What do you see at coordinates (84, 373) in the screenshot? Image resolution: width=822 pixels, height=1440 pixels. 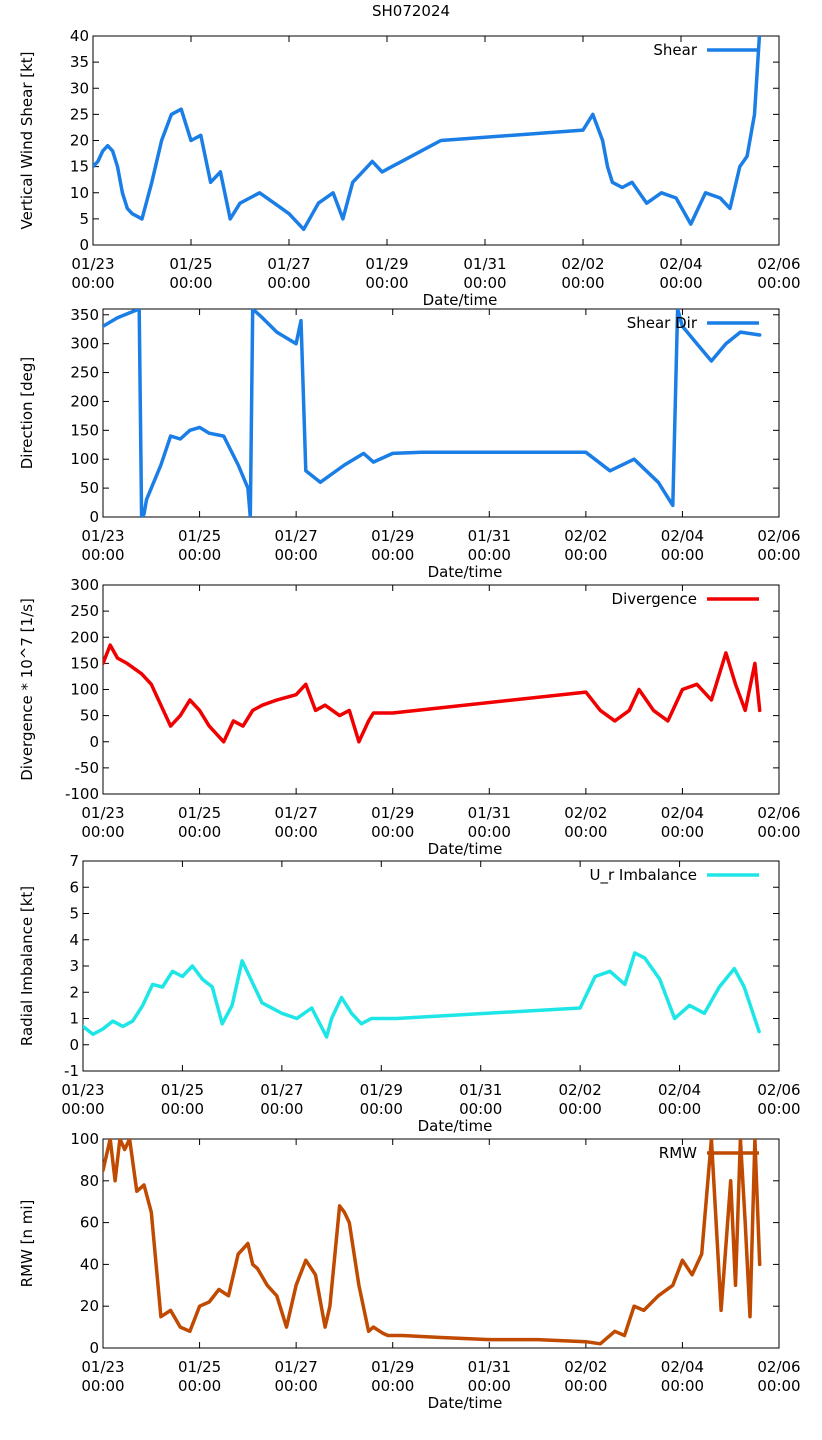 I see `y-tick-label: 250` at bounding box center [84, 373].